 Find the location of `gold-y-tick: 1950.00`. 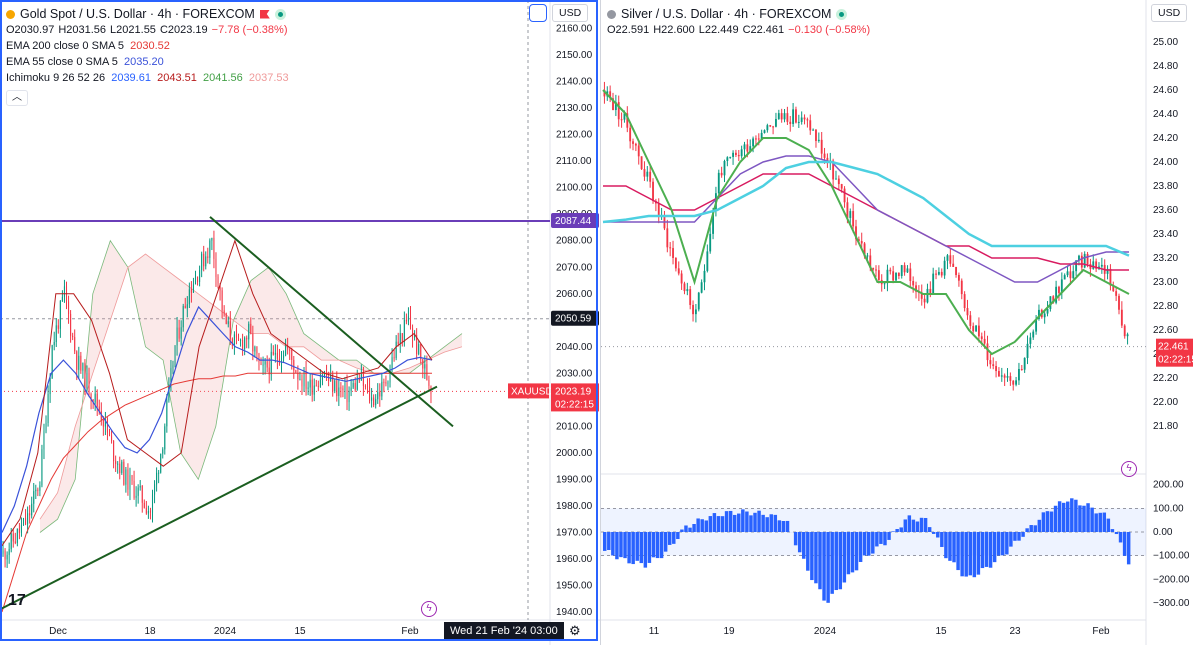

gold-y-tick: 1950.00 is located at coordinates (574, 586).